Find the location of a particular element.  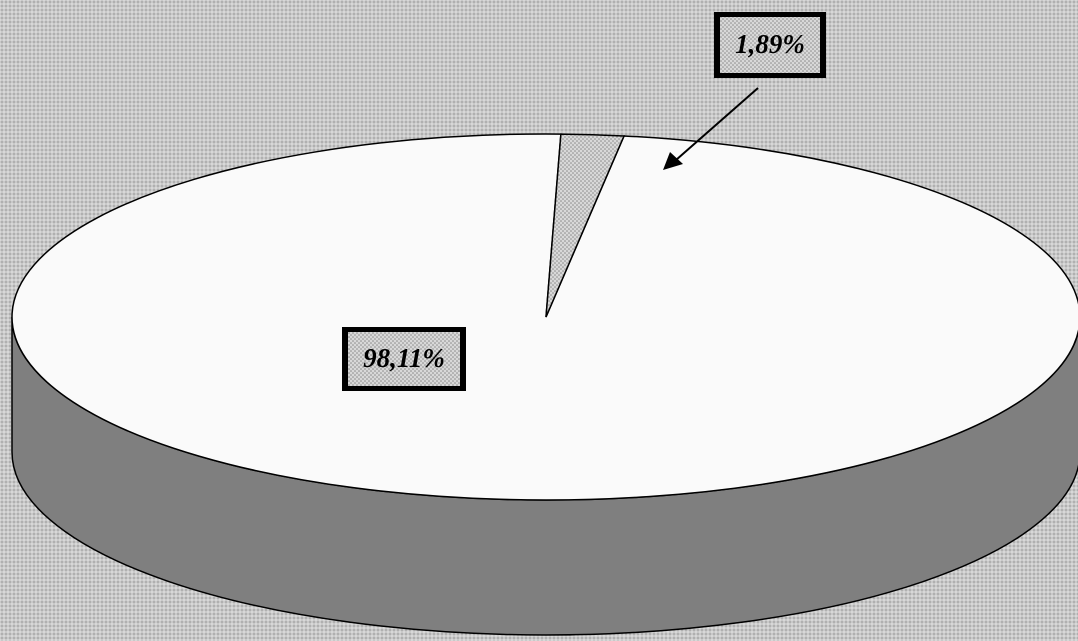

slice-small is located at coordinates (585, 225).